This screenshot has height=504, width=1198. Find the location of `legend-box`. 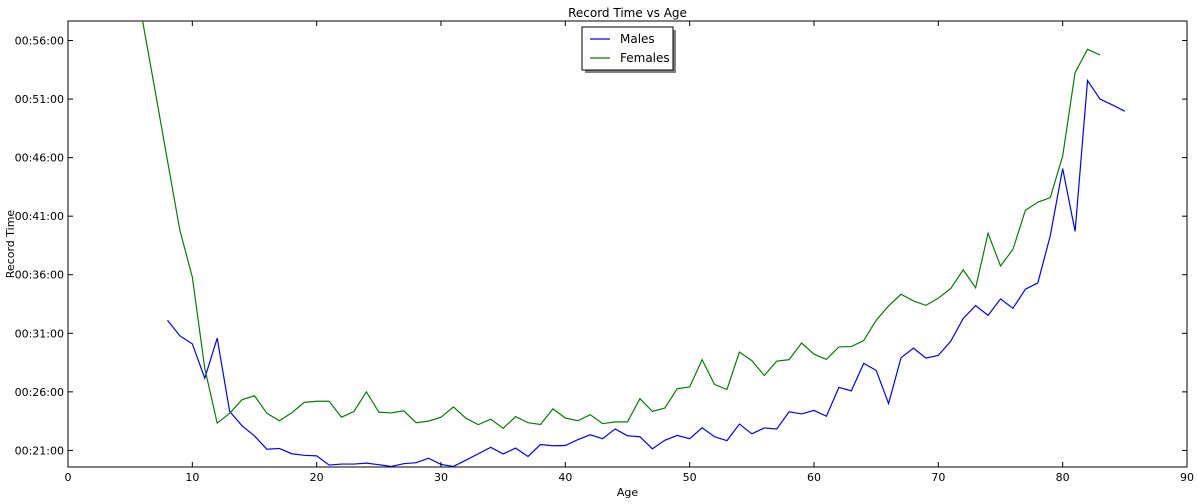

legend-box is located at coordinates (627, 48).